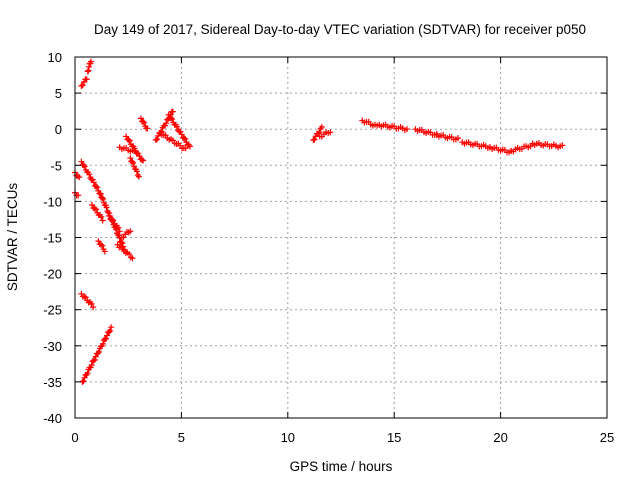  I want to click on x-tick-label: 5, so click(181, 437).